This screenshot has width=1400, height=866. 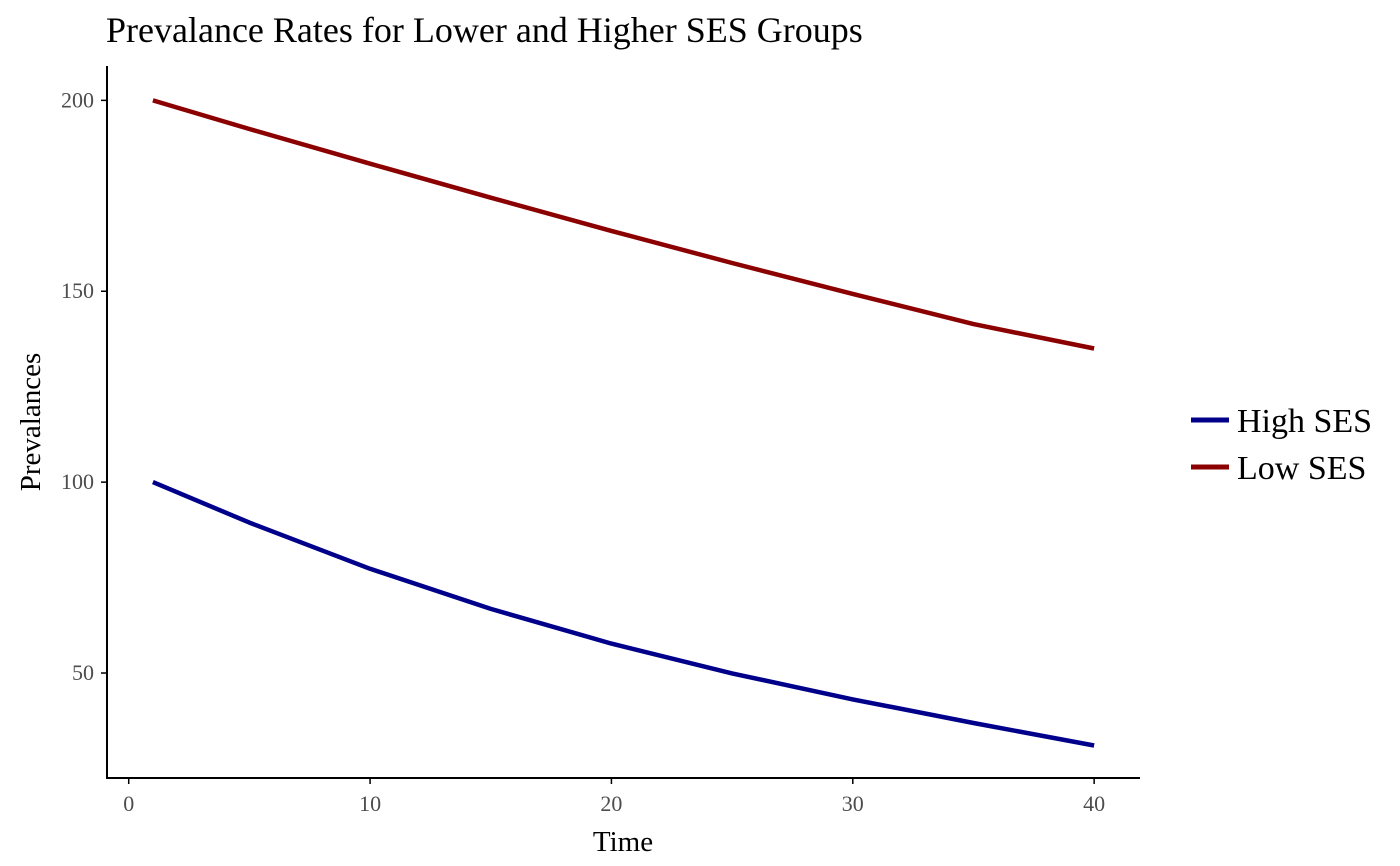 I want to click on legend-label-low-ses: Low SES, so click(x=1301, y=468).